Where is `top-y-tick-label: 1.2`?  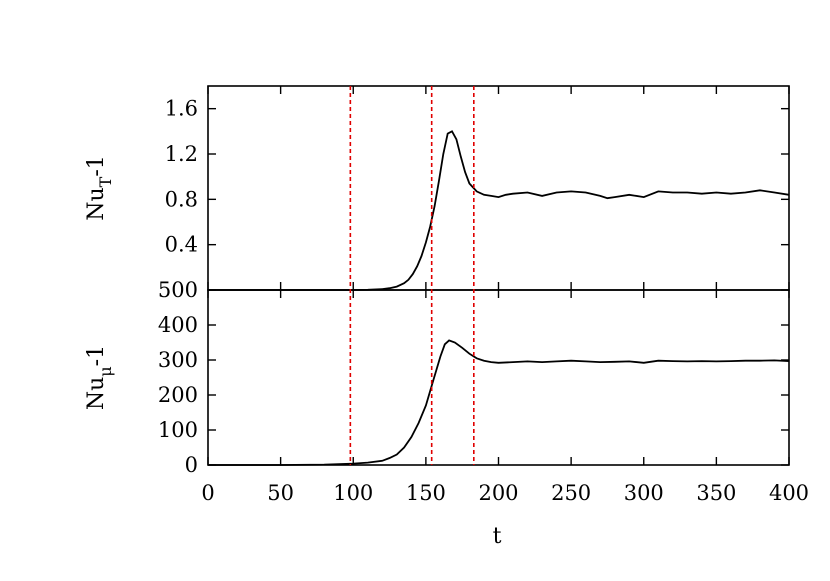 top-y-tick-label: 1.2 is located at coordinates (181, 154).